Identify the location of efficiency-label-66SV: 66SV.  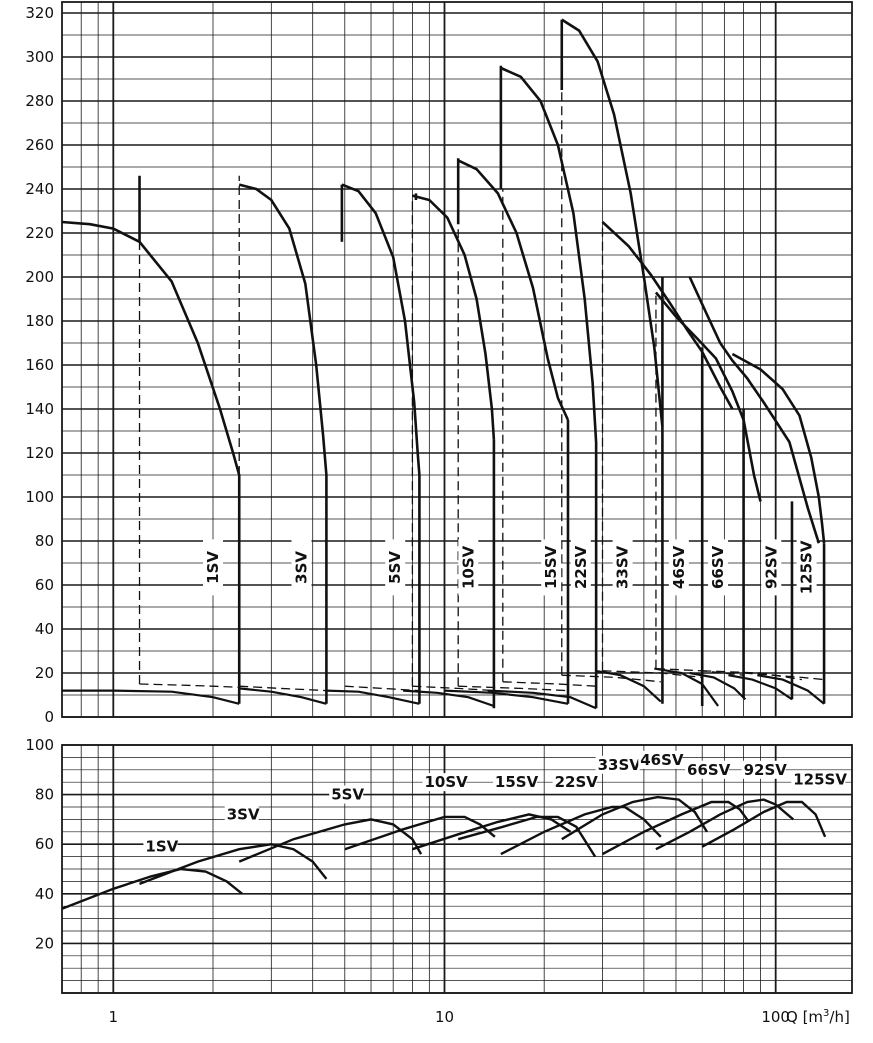
(709, 770).